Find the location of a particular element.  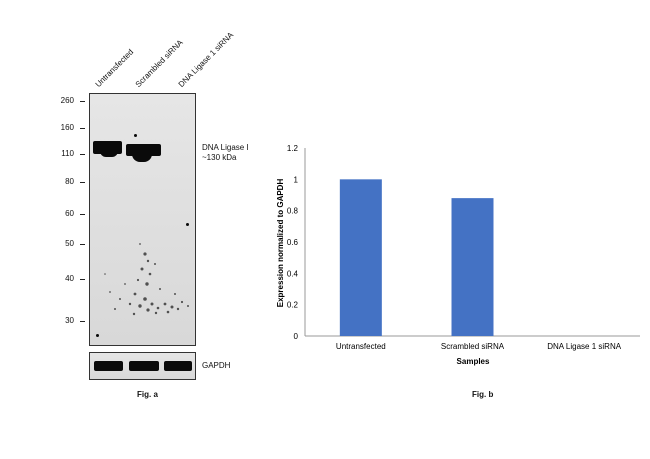

gapdh-label: GAPDH is located at coordinates (216, 365).